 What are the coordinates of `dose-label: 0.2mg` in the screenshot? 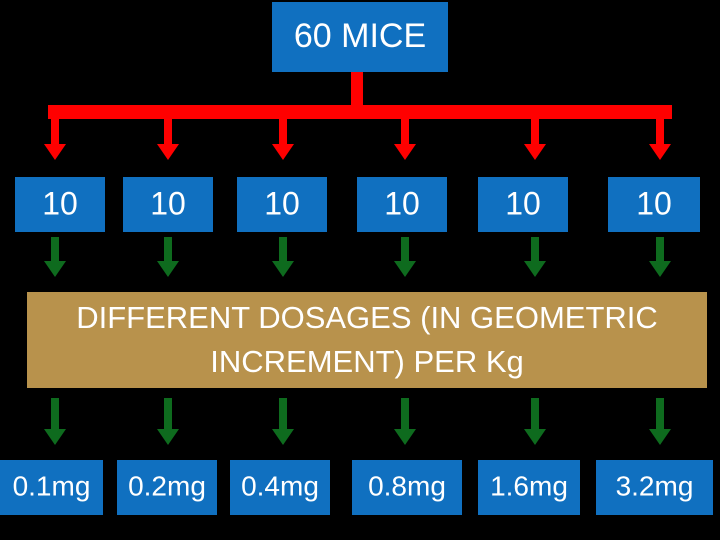 It's located at (167, 485).